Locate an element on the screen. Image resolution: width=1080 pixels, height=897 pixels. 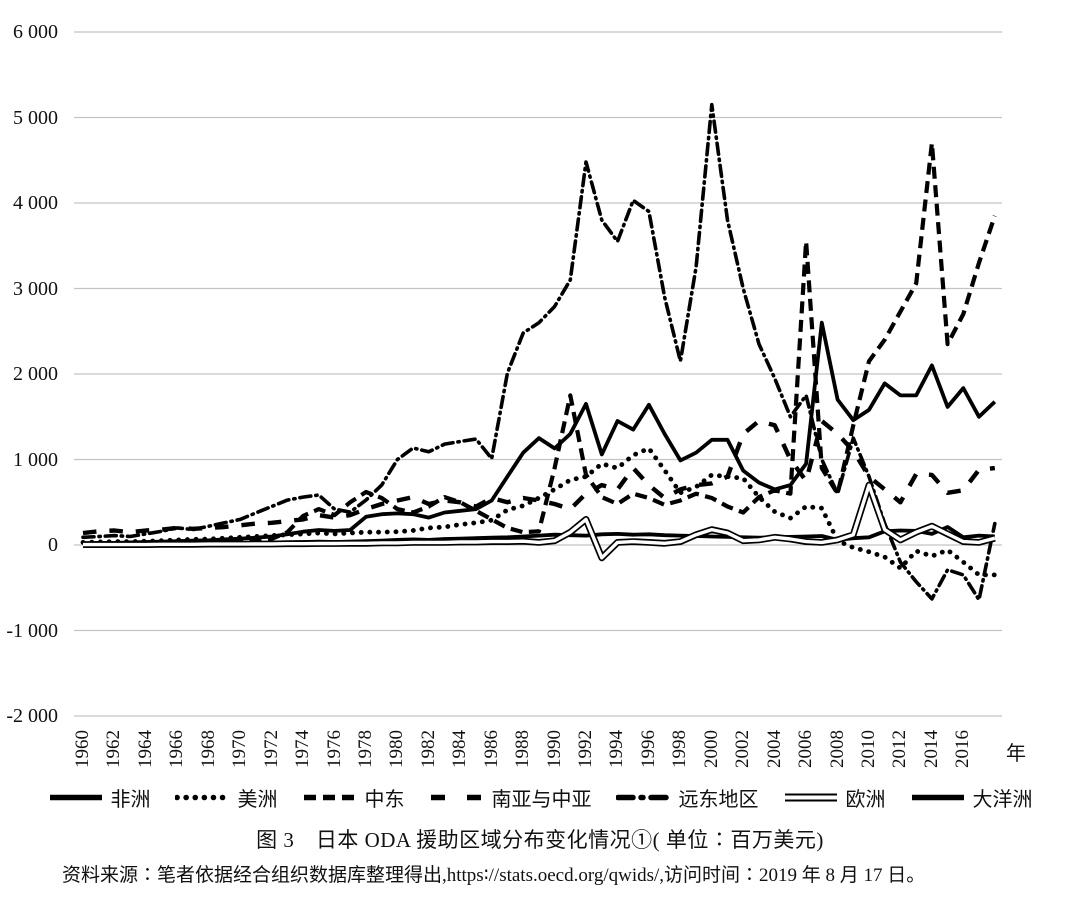
x-tick-1998: 1998 is located at coordinates (680, 749).